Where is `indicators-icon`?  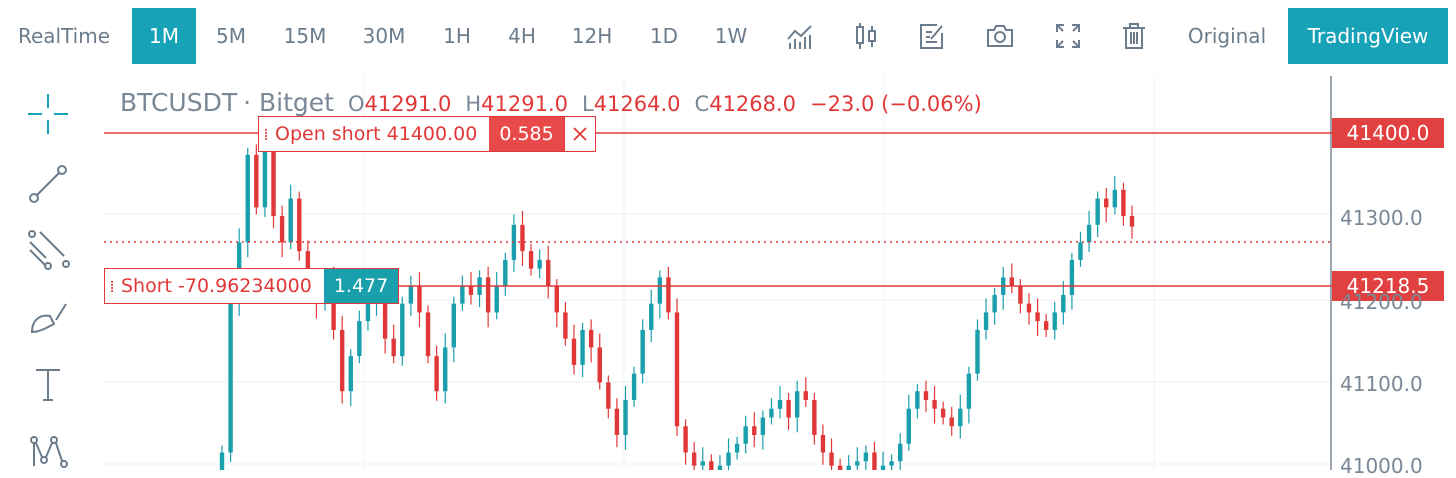
indicators-icon is located at coordinates (800, 36).